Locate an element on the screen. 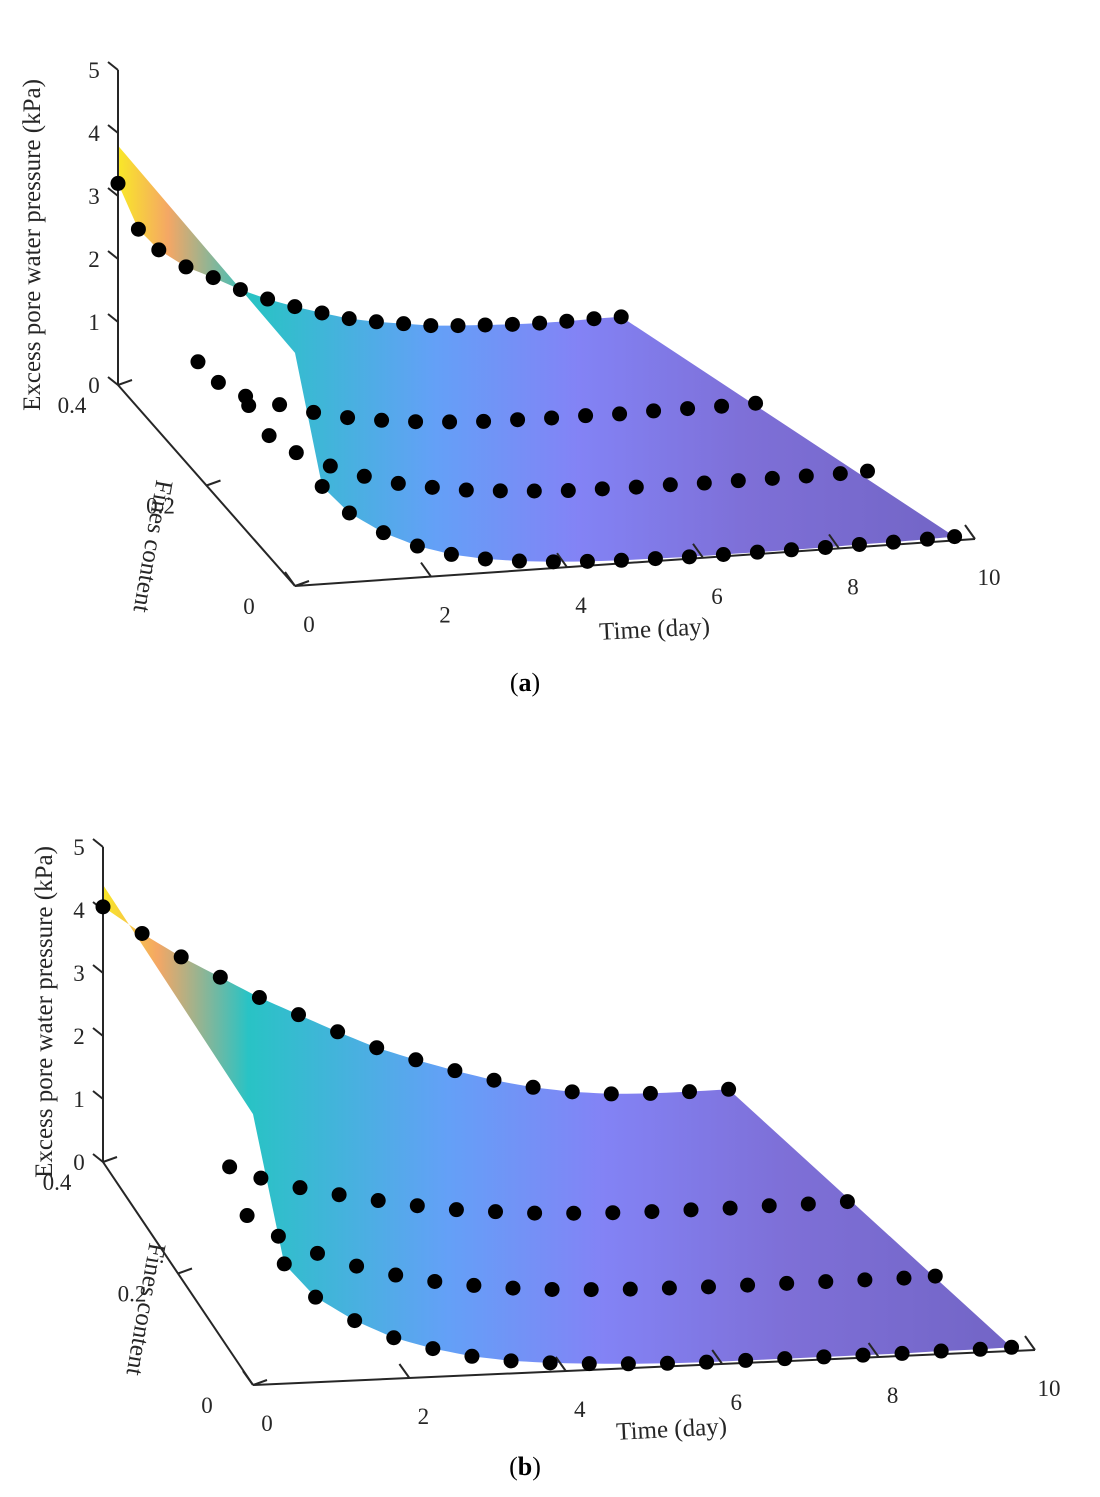 The image size is (1100, 1497). z-axis-label: Excess pore water pressure (kPa) is located at coordinates (32, 245).